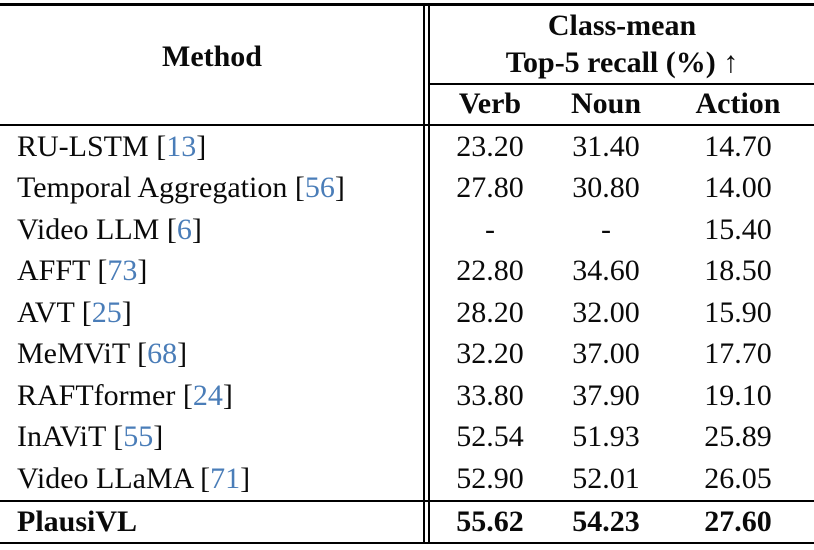 Image resolution: width=814 pixels, height=550 pixels. I want to click on noun-value: 52.01, so click(606, 478).